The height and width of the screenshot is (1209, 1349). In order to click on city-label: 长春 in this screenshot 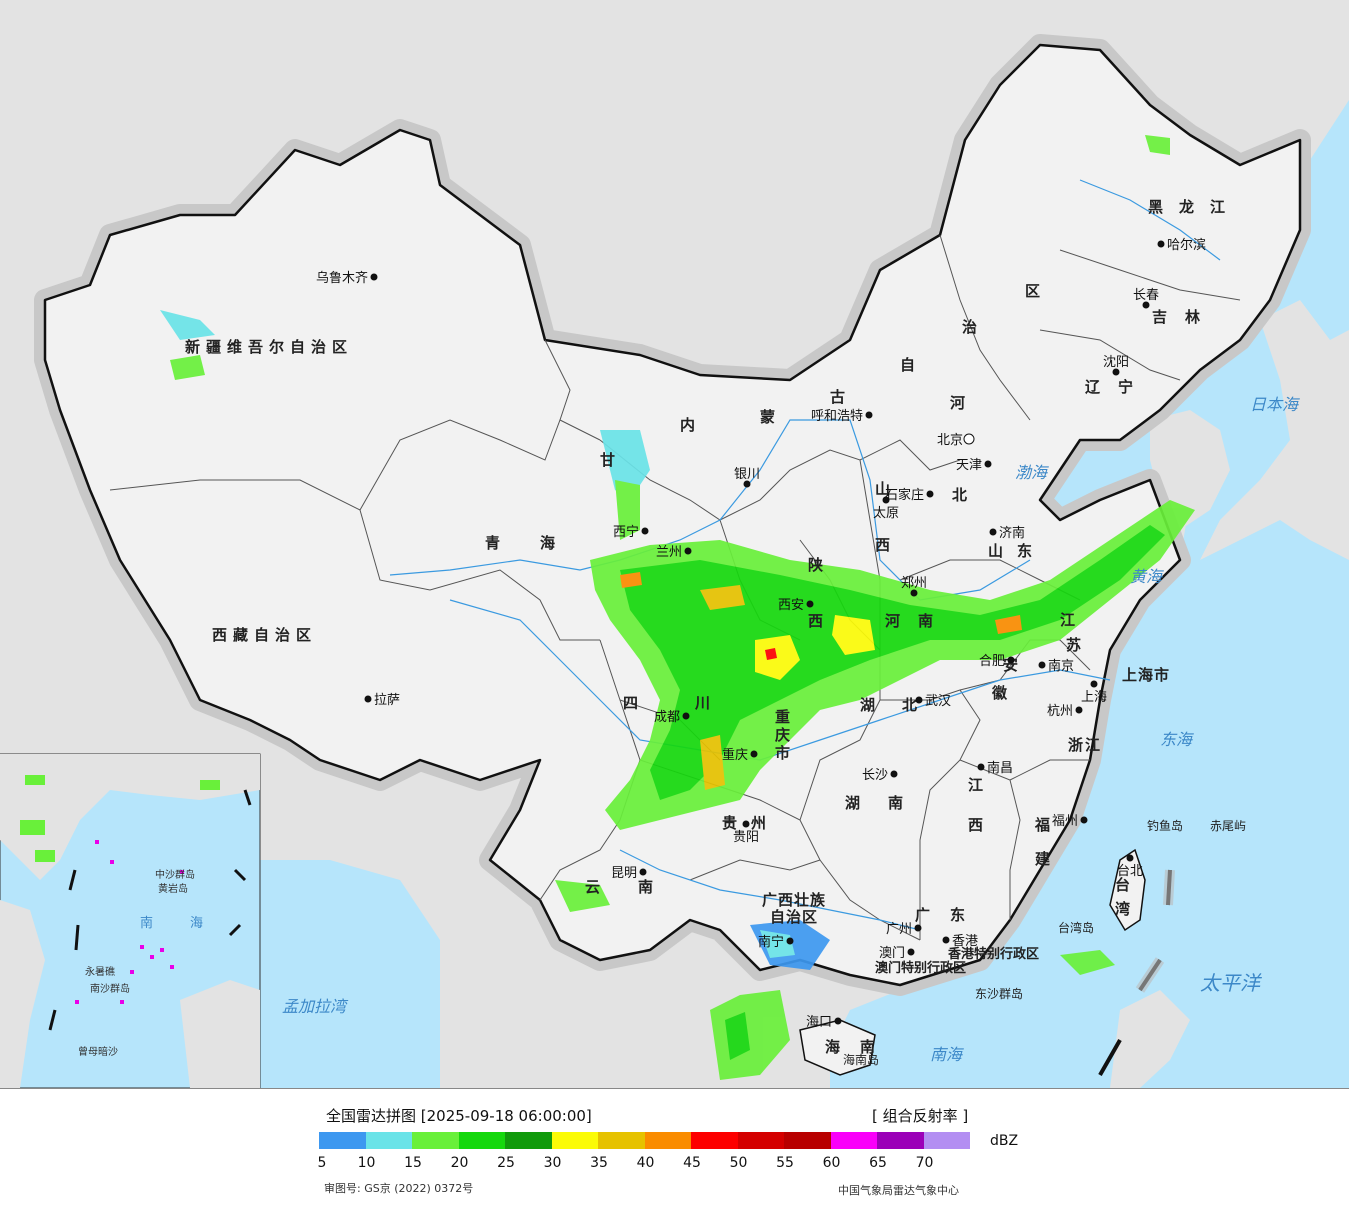, I will do `click(1146, 295)`.